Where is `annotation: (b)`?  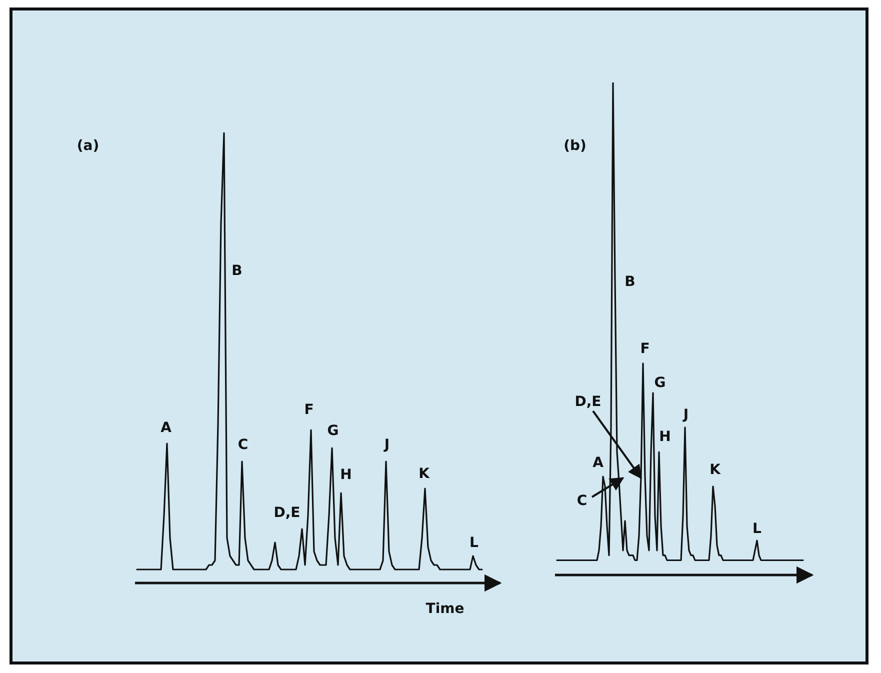
annotation: (b) is located at coordinates (575, 146).